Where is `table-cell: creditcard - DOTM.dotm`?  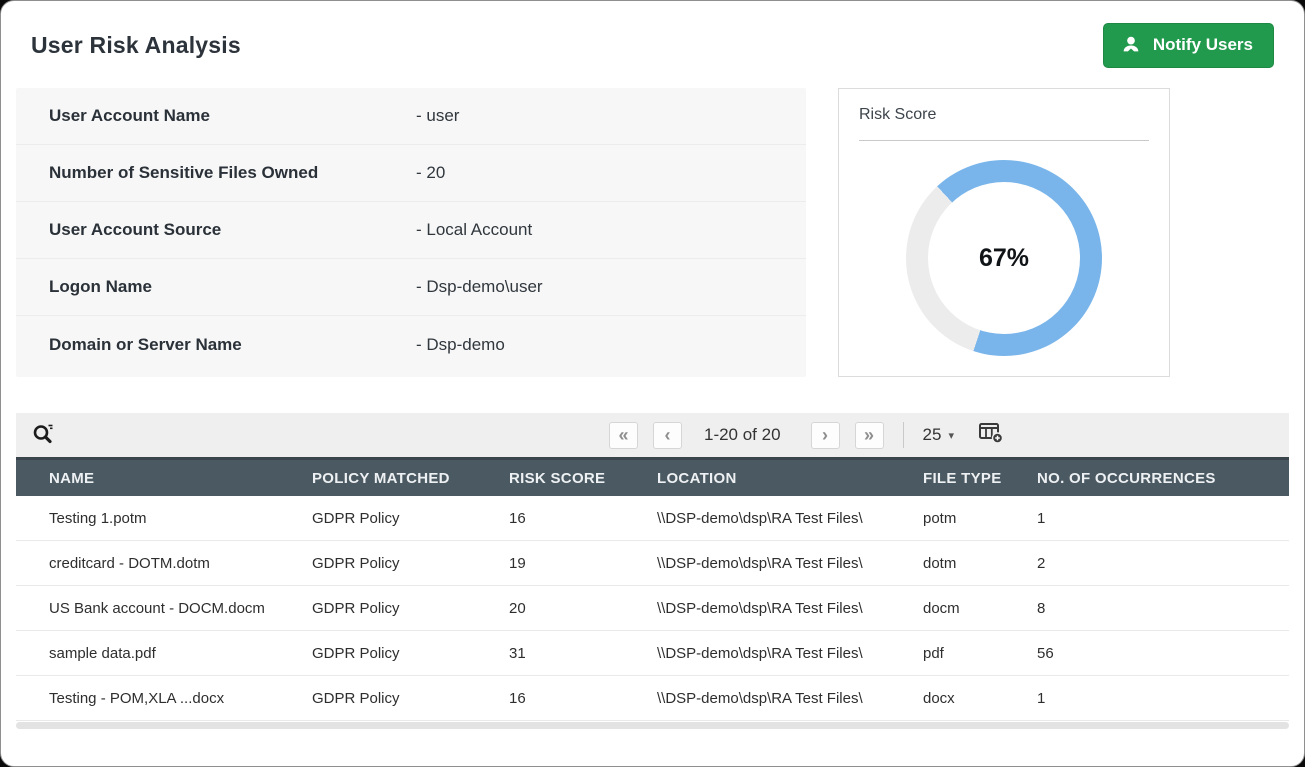 table-cell: creditcard - DOTM.dotm is located at coordinates (129, 563).